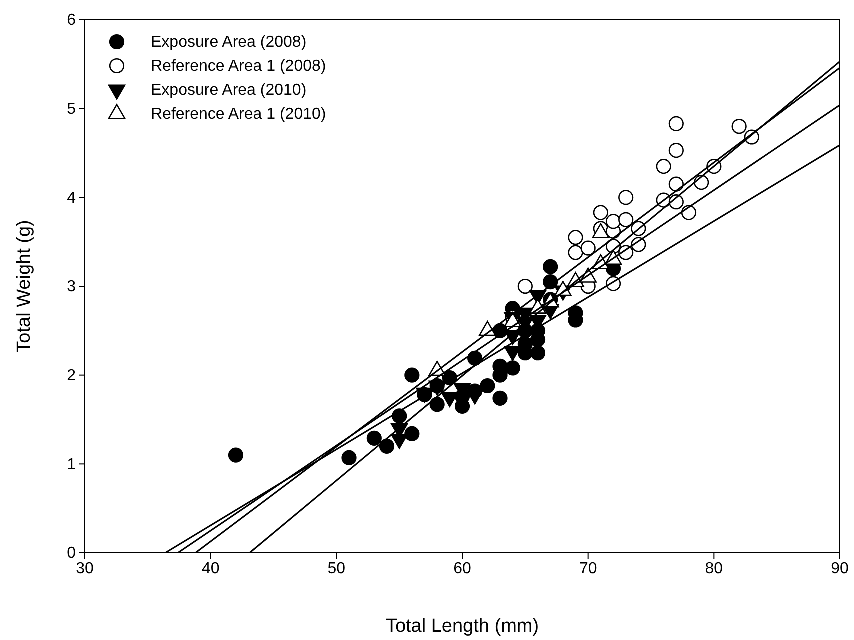 The width and height of the screenshot is (854, 640). I want to click on y-tick-label: 5, so click(71, 109).